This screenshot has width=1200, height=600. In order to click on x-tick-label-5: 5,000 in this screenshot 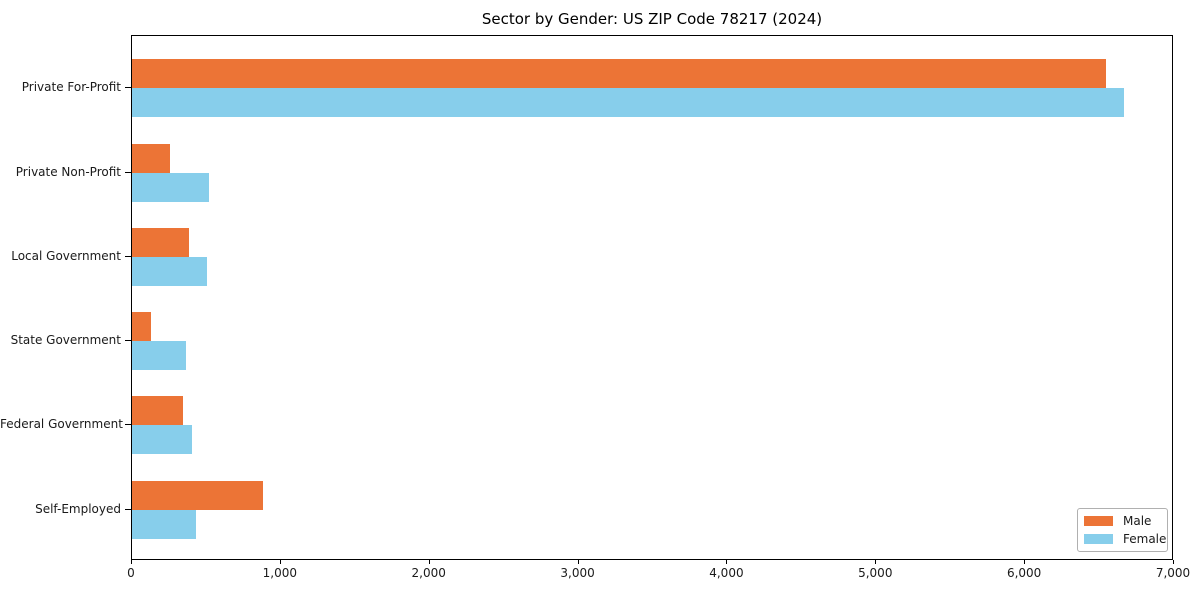, I will do `click(875, 573)`.